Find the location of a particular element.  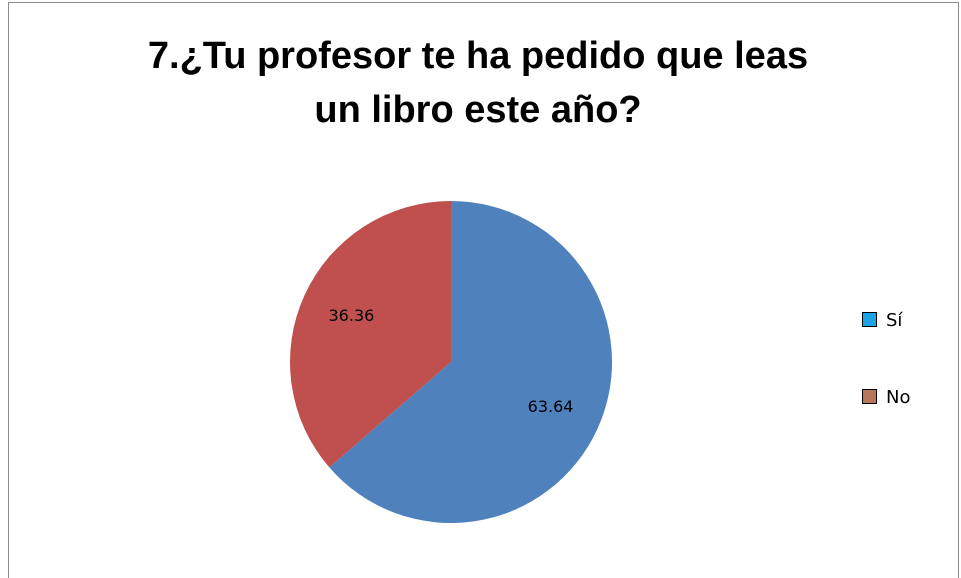

chart-title: 7.¿Tu profesor te ha pedido que leas is located at coordinates (478, 56).